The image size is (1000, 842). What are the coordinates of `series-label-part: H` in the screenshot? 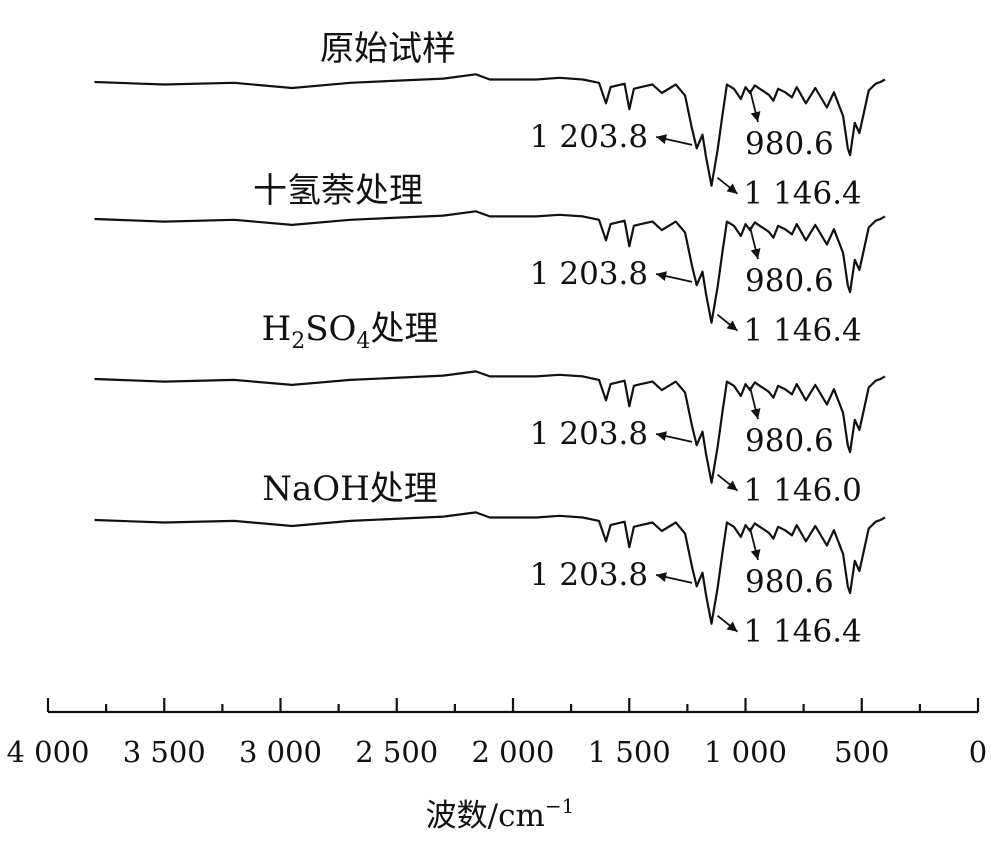 It's located at (277, 329).